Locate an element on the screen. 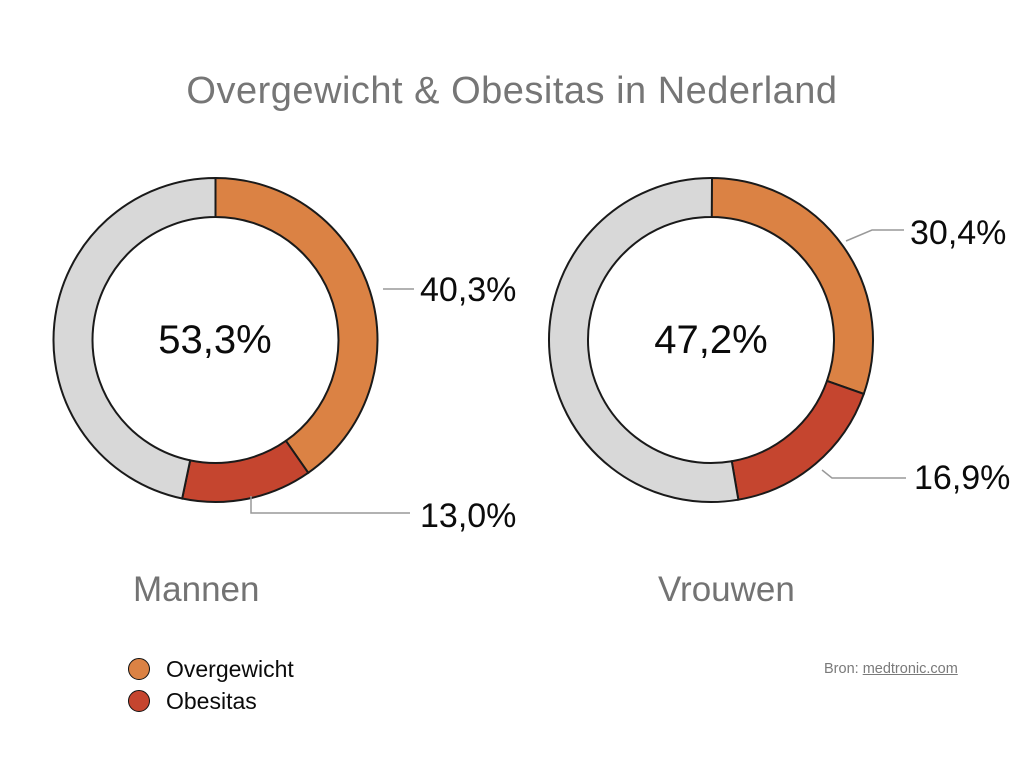 This screenshot has width=1024, height=768. donut-mannen-segment-rest is located at coordinates (134, 338).